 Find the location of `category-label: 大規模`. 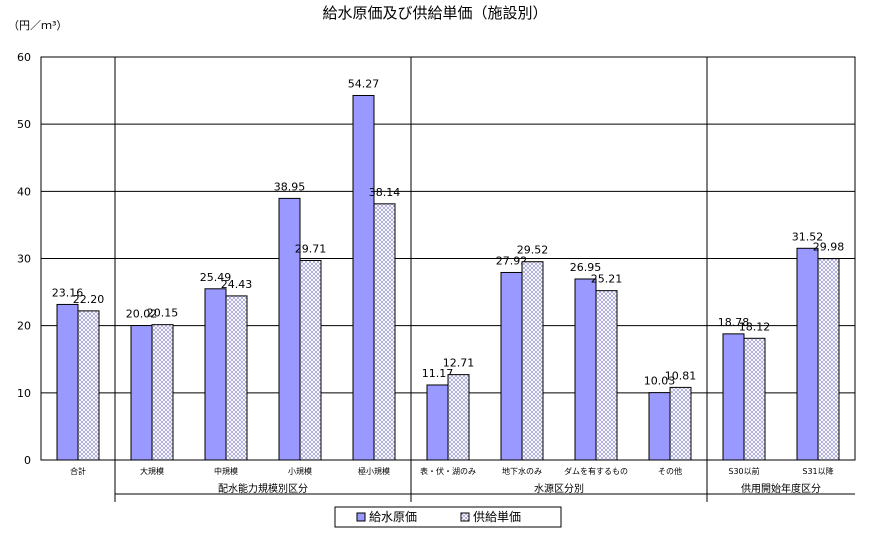

category-label: 大規模 is located at coordinates (152, 471).